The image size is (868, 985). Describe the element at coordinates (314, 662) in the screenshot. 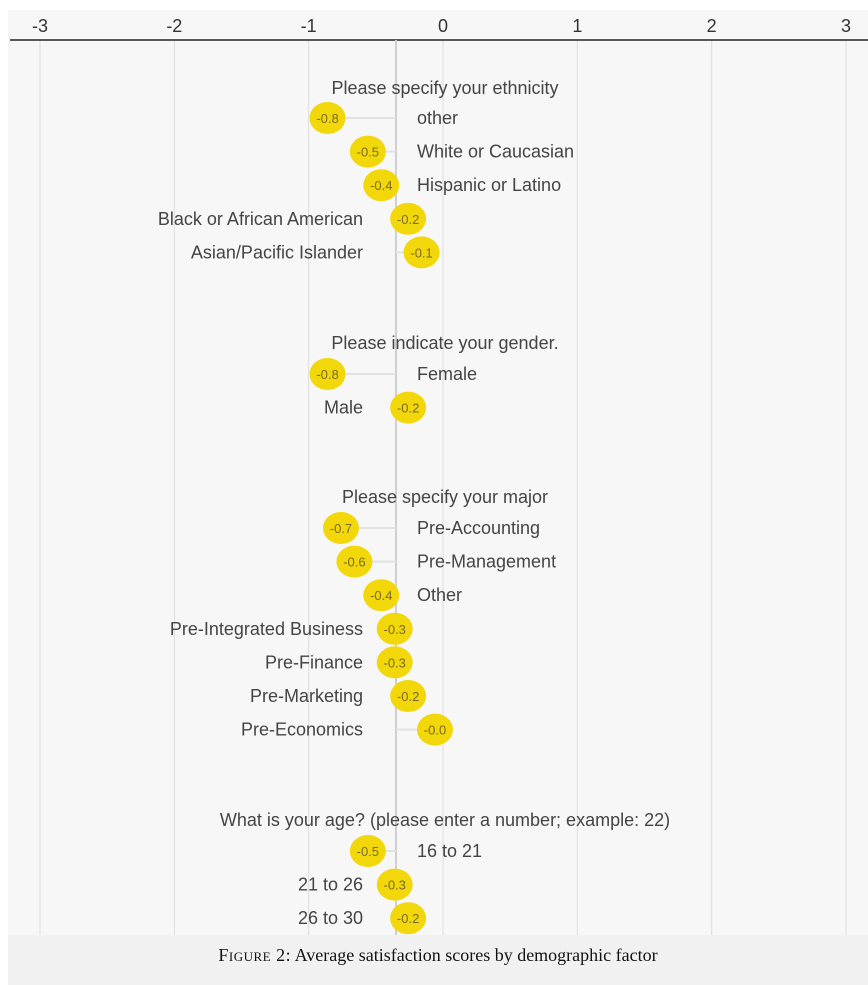

I see `category-label: Pre-Finance` at that location.